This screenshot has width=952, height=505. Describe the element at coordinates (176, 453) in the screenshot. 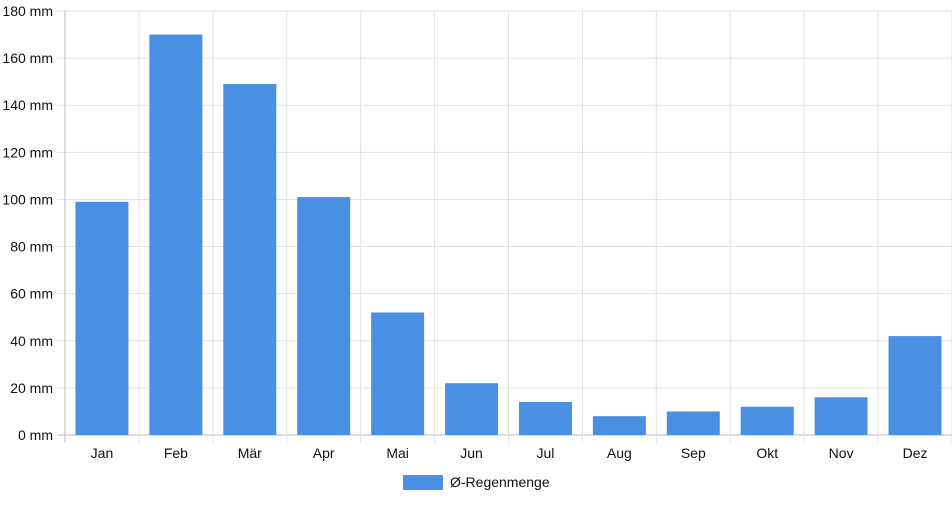

I see `x-tick-label: Feb` at that location.